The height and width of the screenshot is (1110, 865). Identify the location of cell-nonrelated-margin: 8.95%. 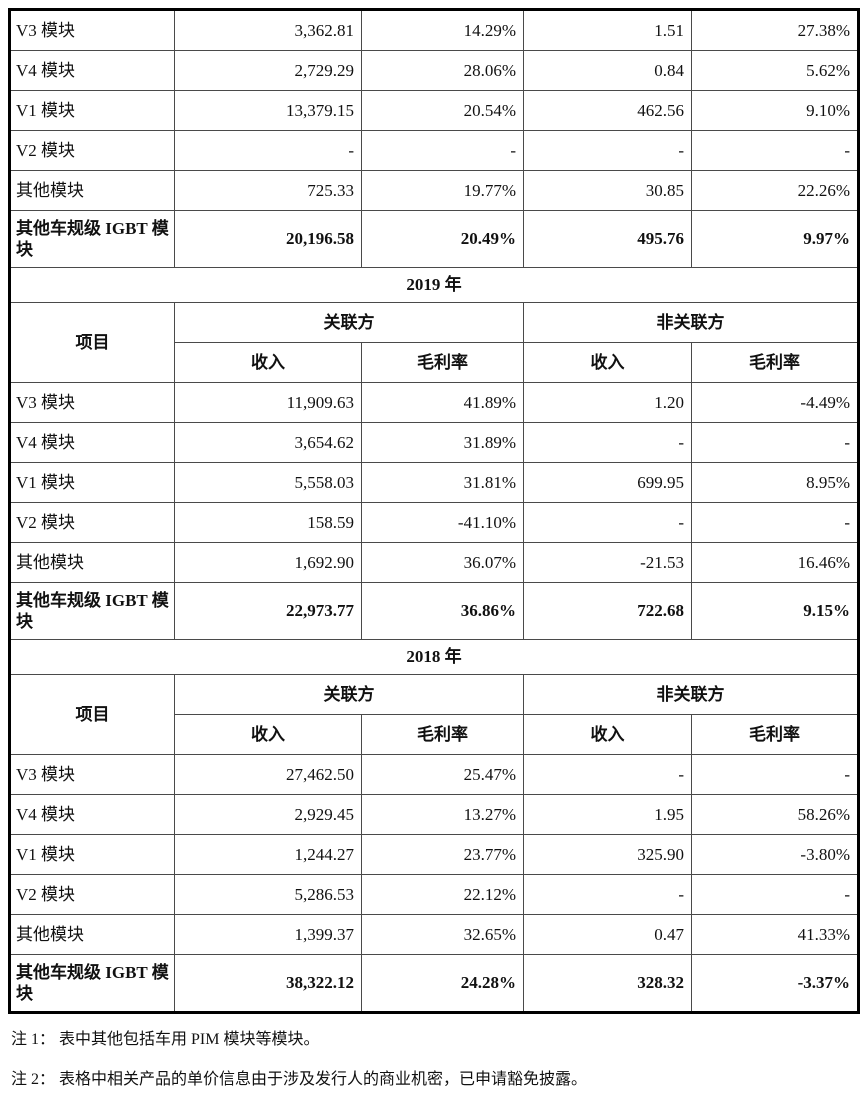
(775, 482).